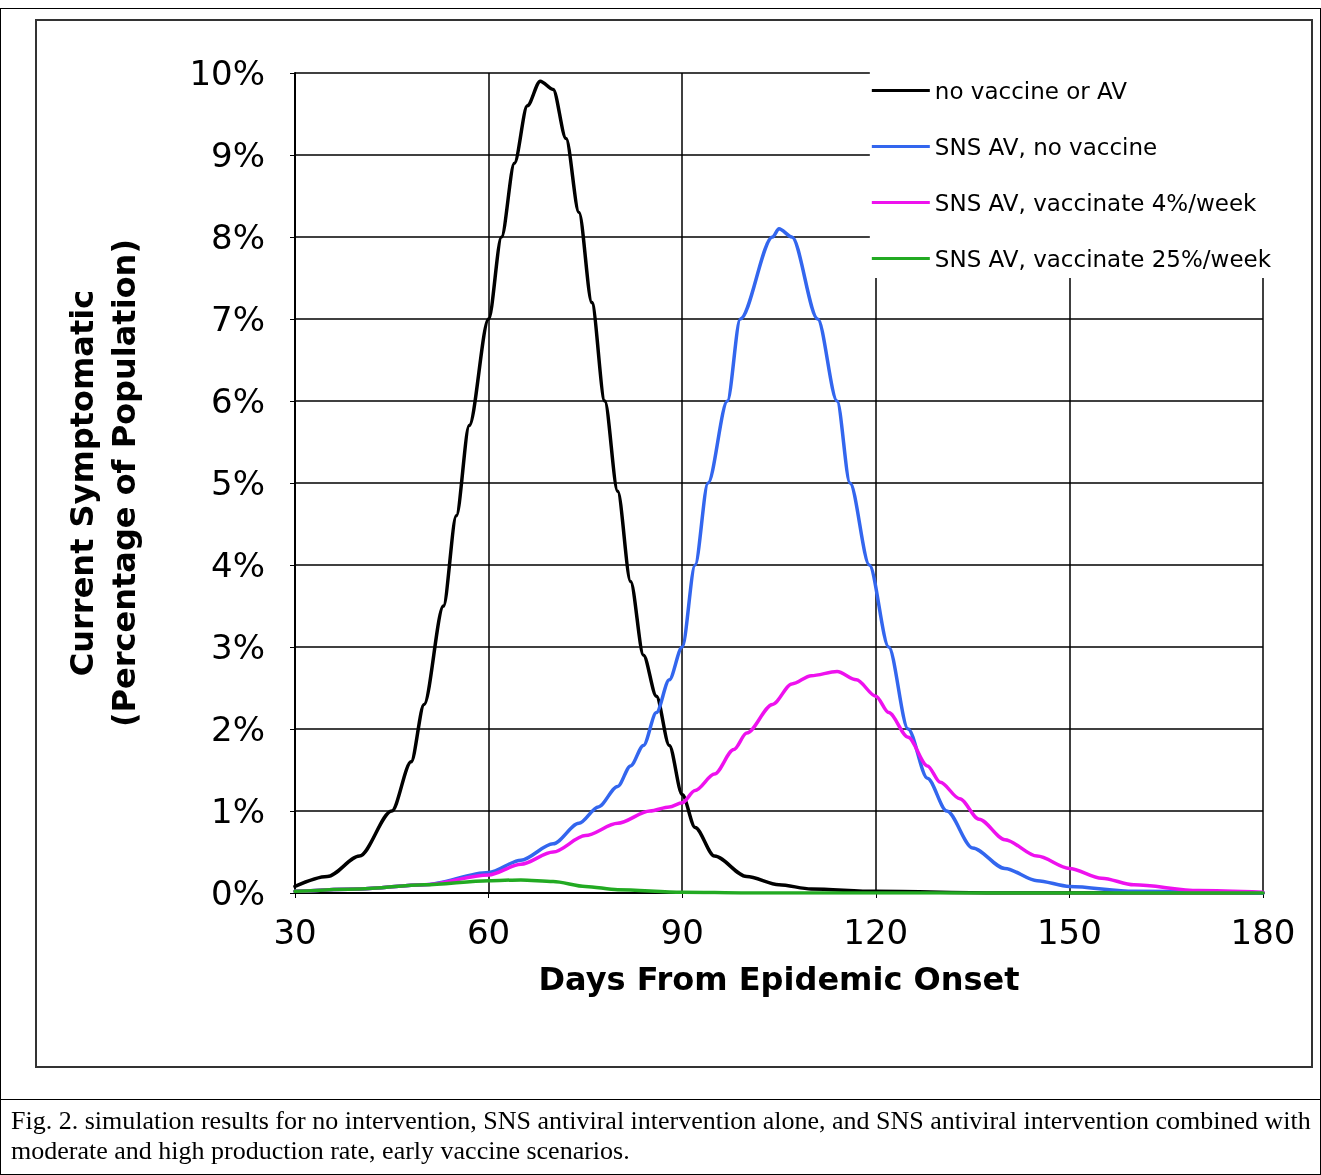 The image size is (1321, 1175). What do you see at coordinates (238, 237) in the screenshot?
I see `y-tick-label: 8%` at bounding box center [238, 237].